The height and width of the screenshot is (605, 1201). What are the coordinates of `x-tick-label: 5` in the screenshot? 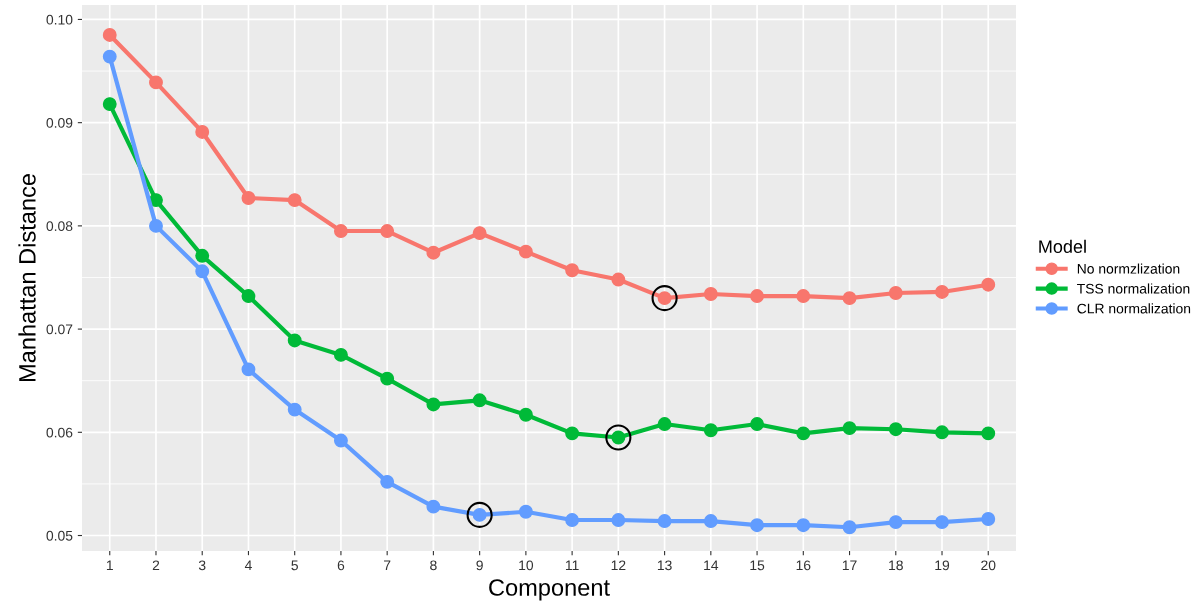 It's located at (294, 565).